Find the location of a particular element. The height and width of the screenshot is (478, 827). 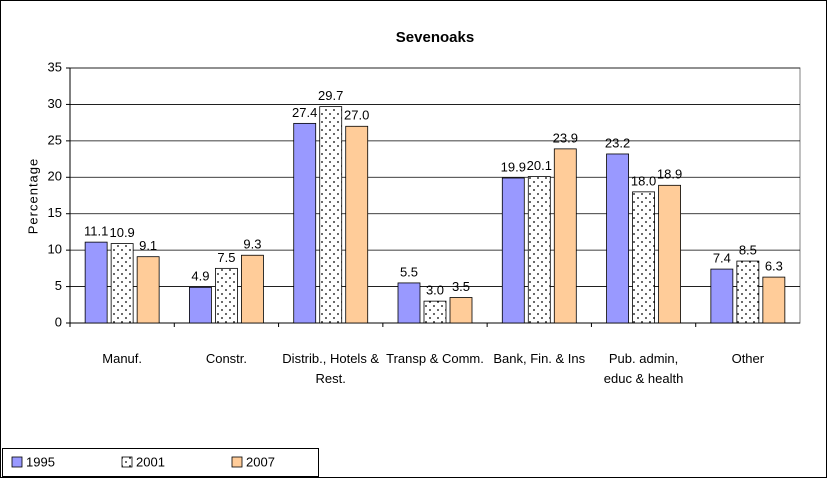

value-label: 9.3 is located at coordinates (252, 244).